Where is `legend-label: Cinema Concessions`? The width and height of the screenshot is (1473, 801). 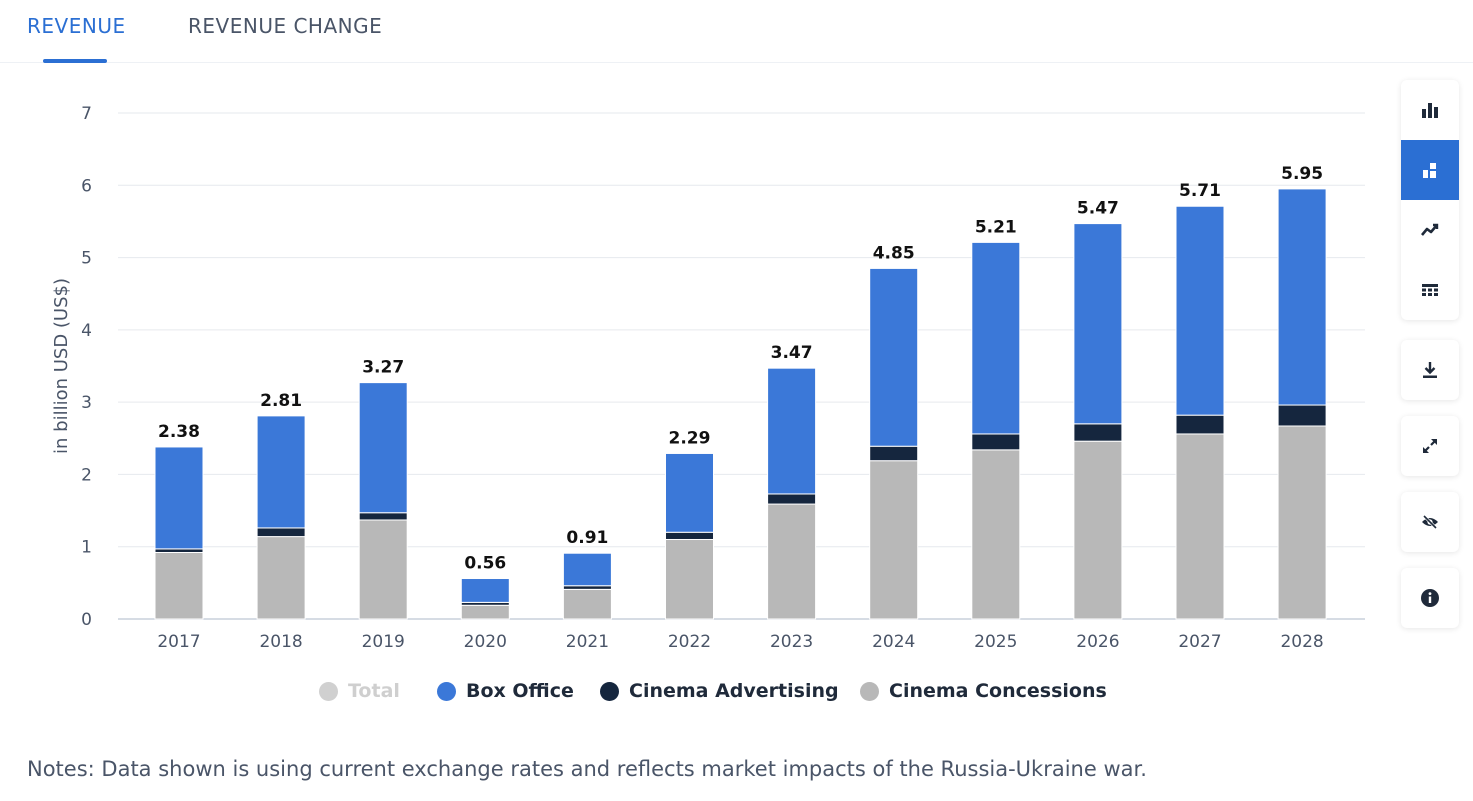 legend-label: Cinema Concessions is located at coordinates (998, 691).